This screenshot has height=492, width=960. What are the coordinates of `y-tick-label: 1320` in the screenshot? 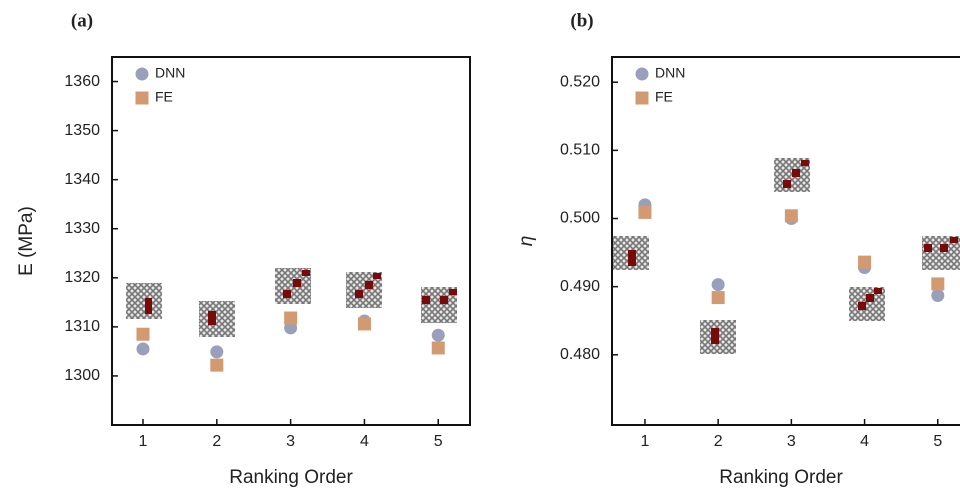 It's located at (82, 277).